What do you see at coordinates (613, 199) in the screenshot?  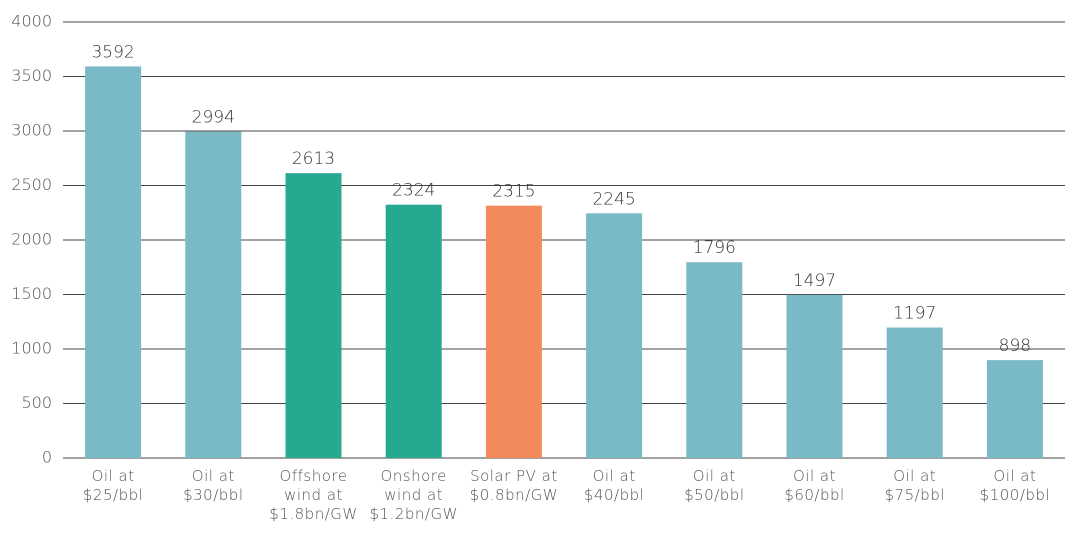 I see `value-label: 2245` at bounding box center [613, 199].